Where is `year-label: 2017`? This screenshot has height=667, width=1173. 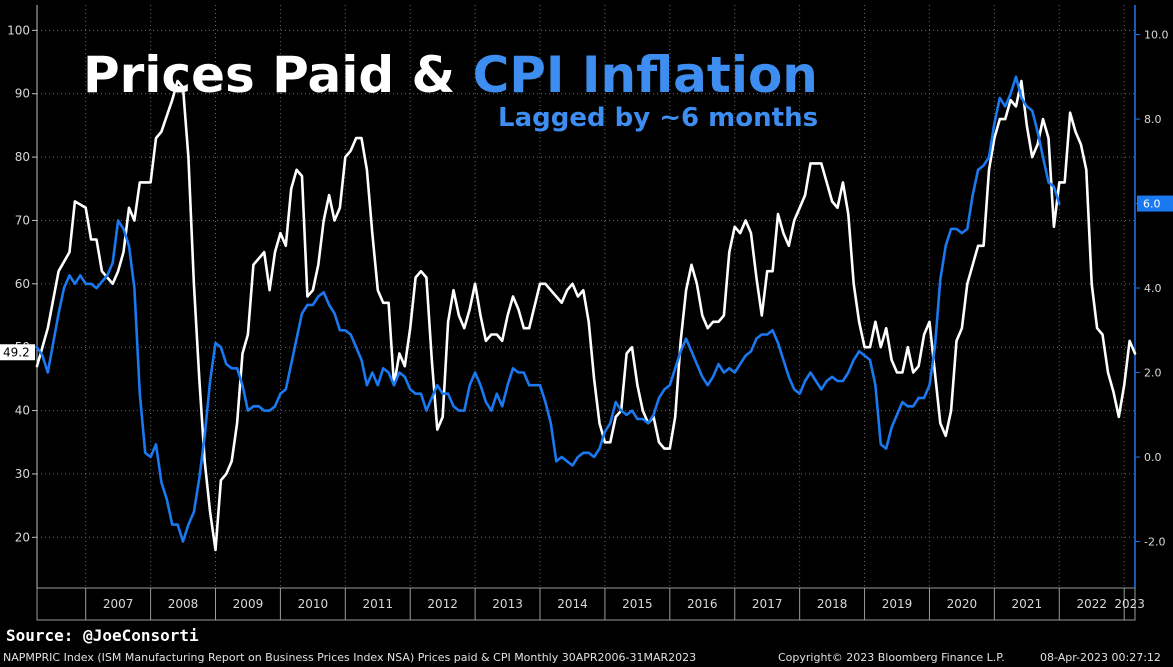
year-label: 2017 is located at coordinates (767, 604).